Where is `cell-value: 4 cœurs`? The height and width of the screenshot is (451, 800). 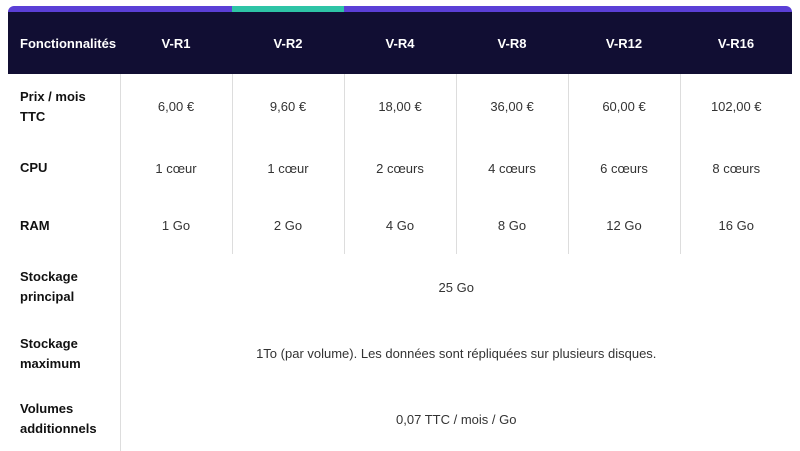 cell-value: 4 cœurs is located at coordinates (512, 168).